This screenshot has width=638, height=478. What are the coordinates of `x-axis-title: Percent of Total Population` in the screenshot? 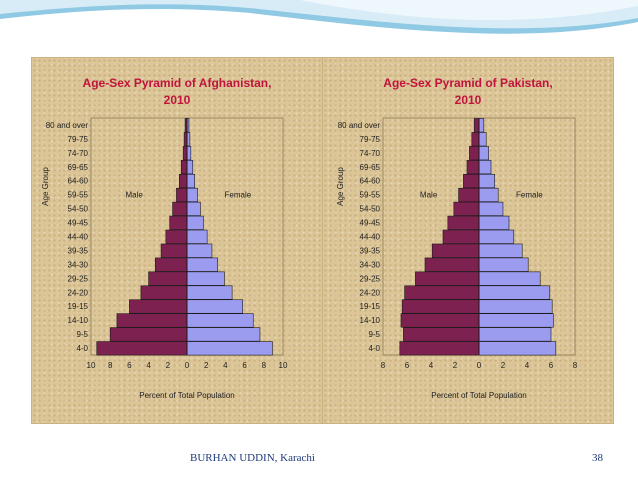 It's located at (478, 395).